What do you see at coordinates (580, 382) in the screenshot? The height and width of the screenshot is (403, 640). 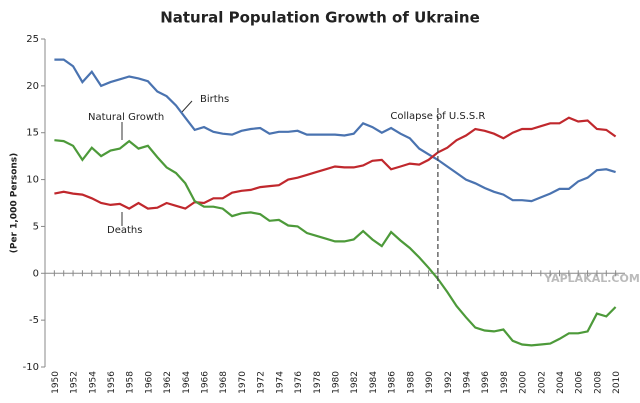 I see `x-tick-label: 2006` at bounding box center [580, 382].